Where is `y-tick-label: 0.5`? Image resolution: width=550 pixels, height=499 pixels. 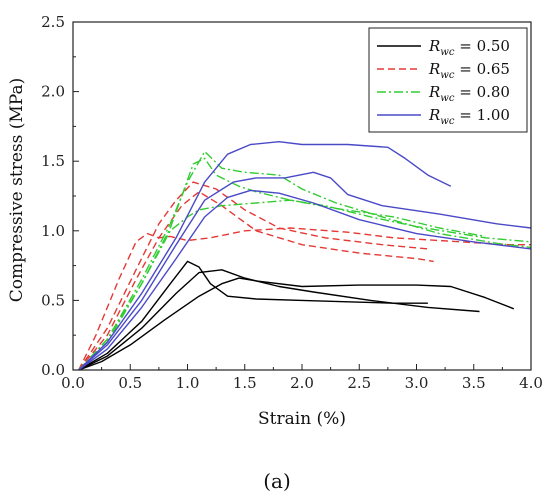 y-tick-label: 0.5 is located at coordinates (53, 300).